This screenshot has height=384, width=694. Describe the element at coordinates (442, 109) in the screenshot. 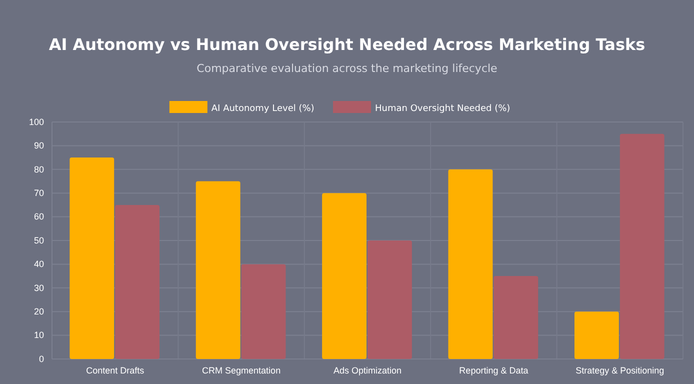

I see `legend-label: Human Oversight Needed (%)` at that location.